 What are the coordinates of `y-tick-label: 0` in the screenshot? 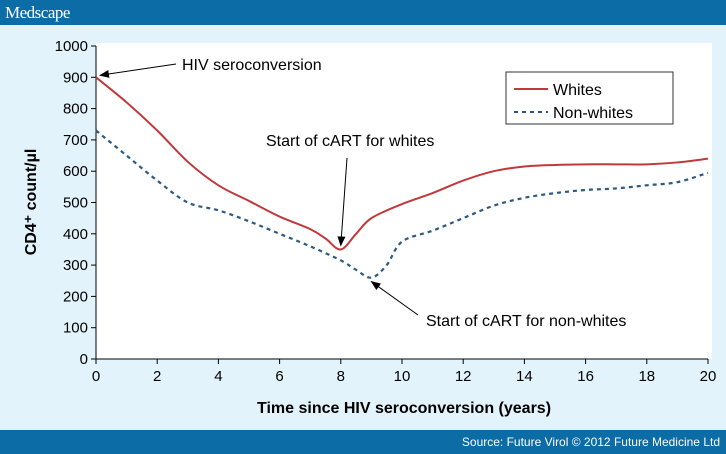 It's located at (84, 359).